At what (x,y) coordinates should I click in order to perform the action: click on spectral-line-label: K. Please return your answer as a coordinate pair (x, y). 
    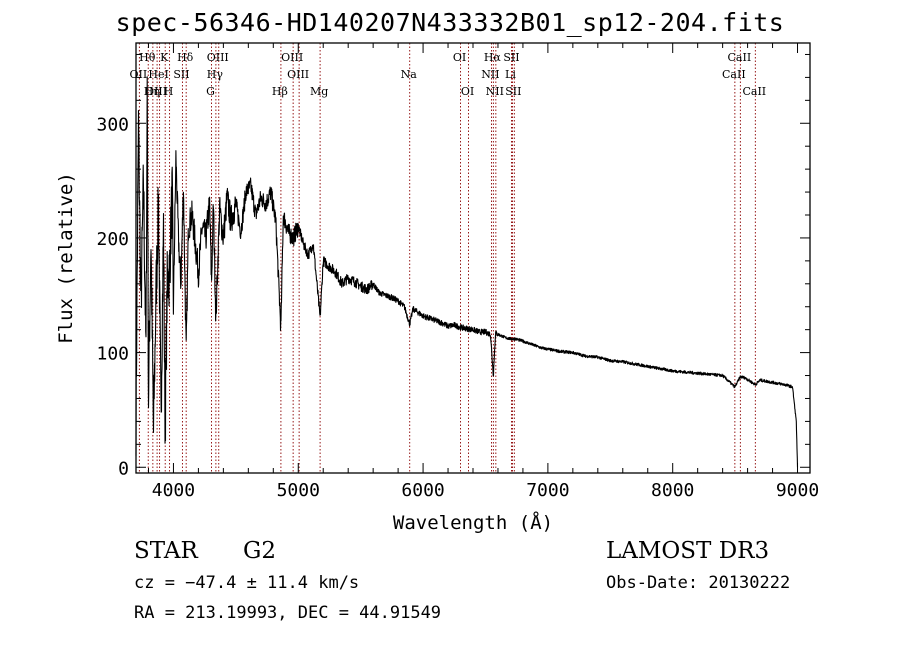
    Looking at the image, I should click on (164, 57).